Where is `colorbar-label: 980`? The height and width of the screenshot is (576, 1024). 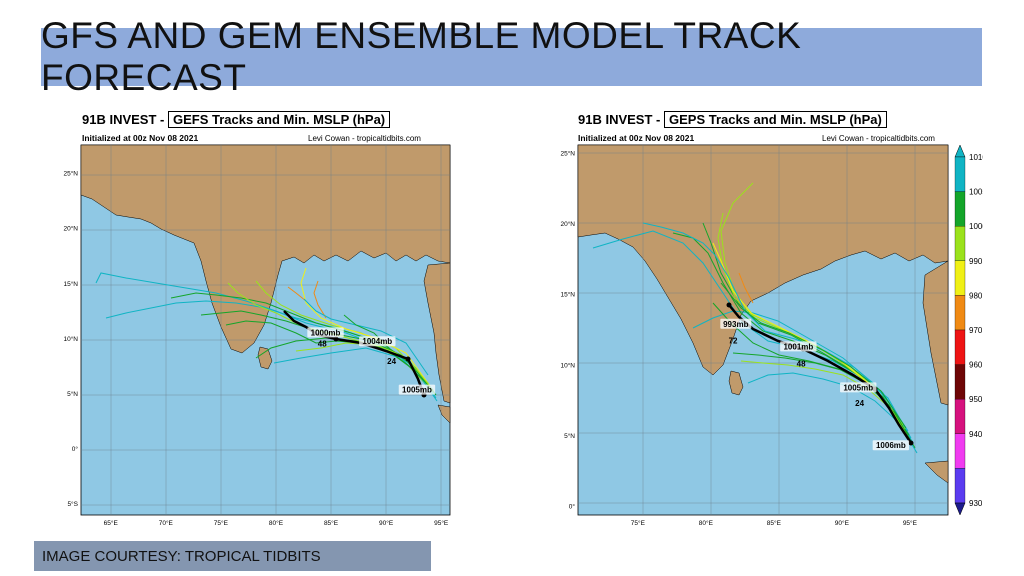
colorbar-label: 980 is located at coordinates (976, 295).